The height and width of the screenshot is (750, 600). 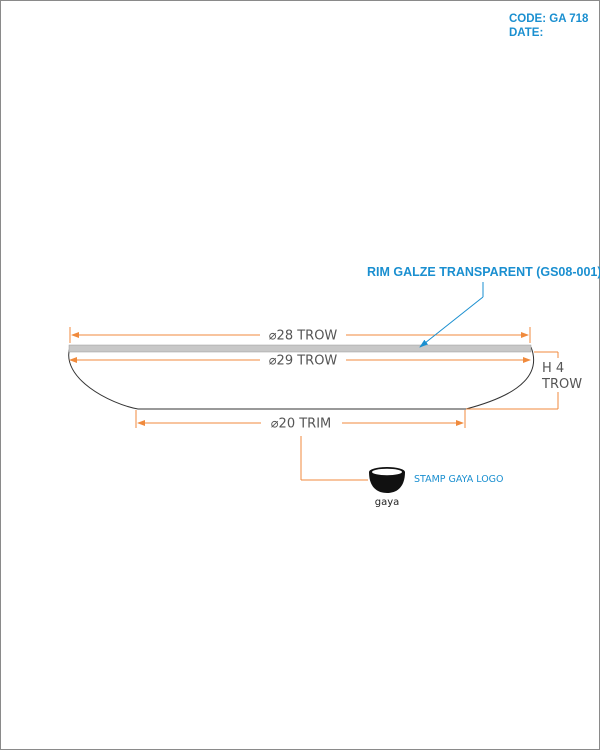 I want to click on rim-outer-dimension-label: ⌀29 TROW, so click(x=303, y=361).